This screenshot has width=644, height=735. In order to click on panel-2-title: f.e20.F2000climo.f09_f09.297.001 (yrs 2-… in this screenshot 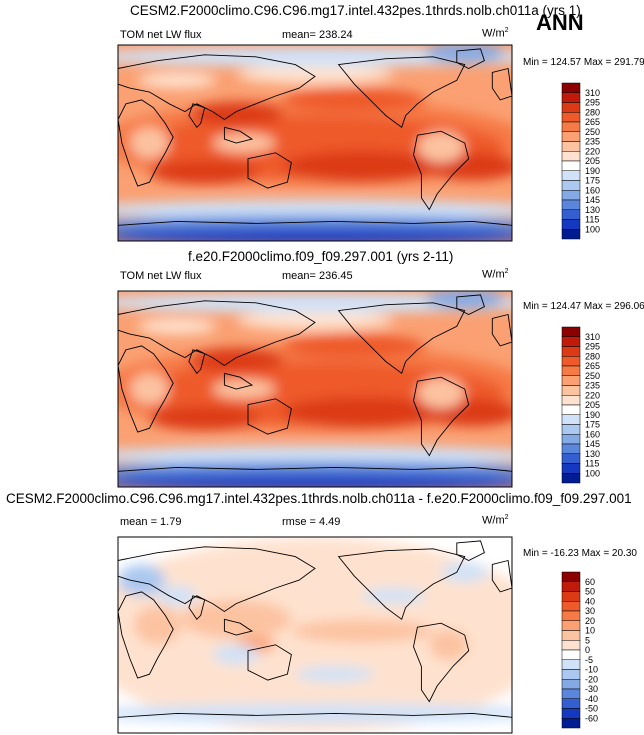, I will do `click(321, 256)`.